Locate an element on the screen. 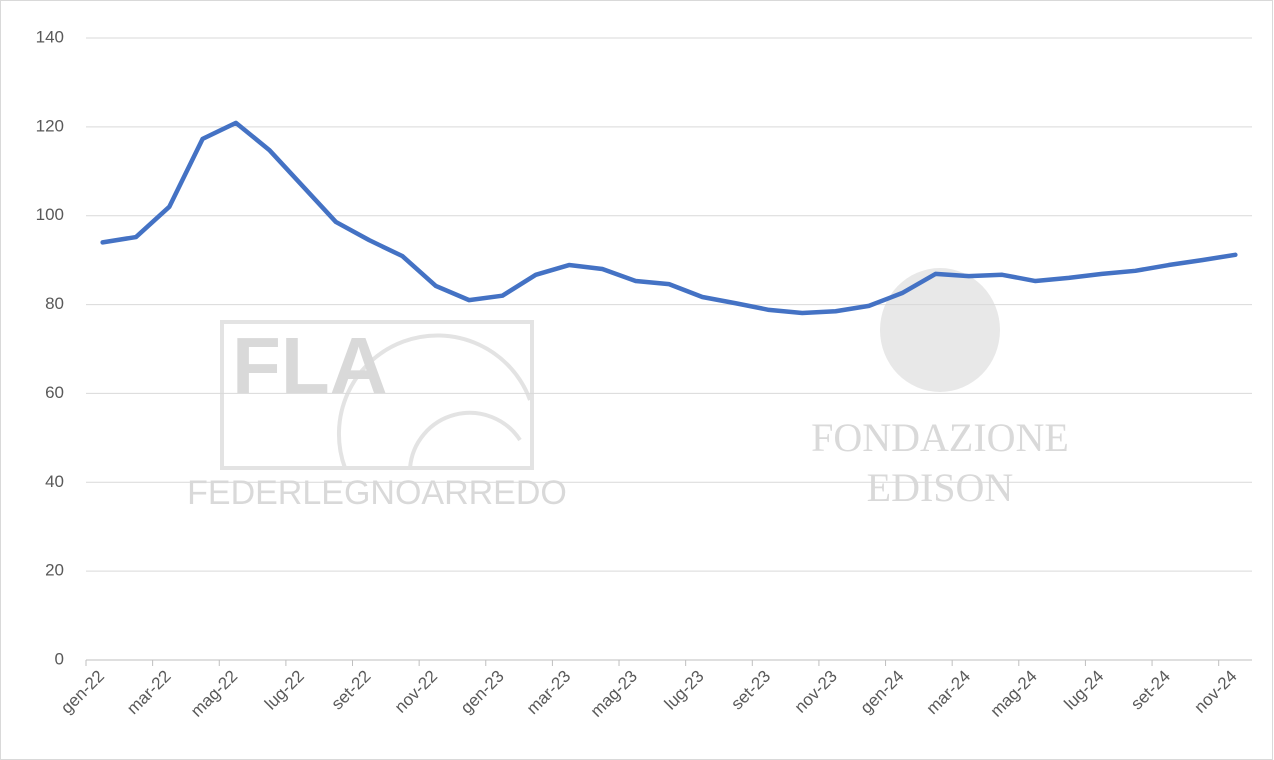 The height and width of the screenshot is (760, 1274). watermark: EDISON is located at coordinates (940, 487).